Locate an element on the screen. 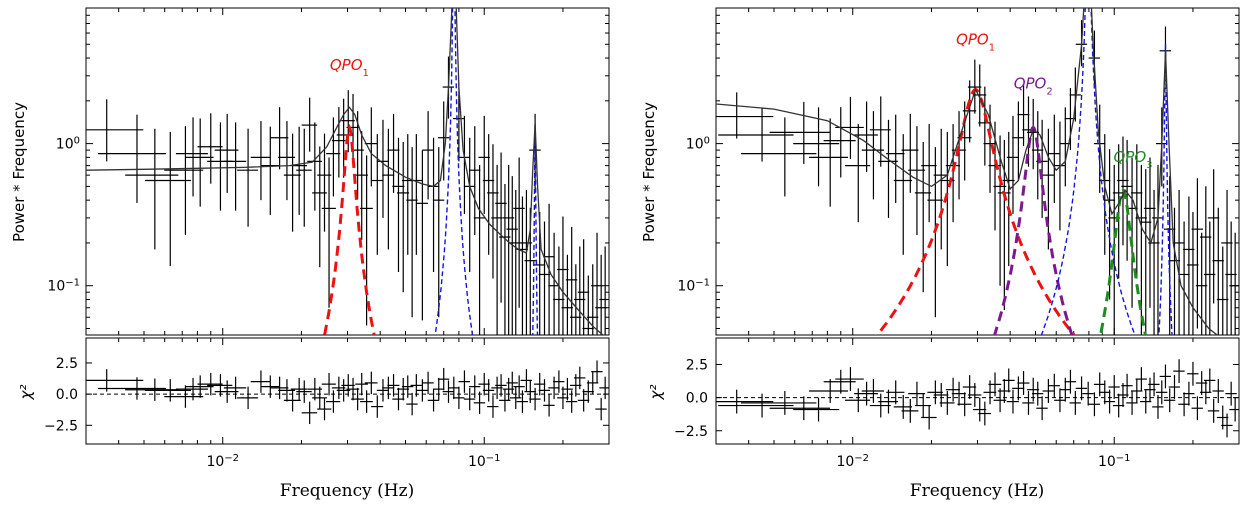 Image resolution: width=1245 pixels, height=508 pixels. right-x-axis-label: Frequency (Hz) is located at coordinates (977, 491).